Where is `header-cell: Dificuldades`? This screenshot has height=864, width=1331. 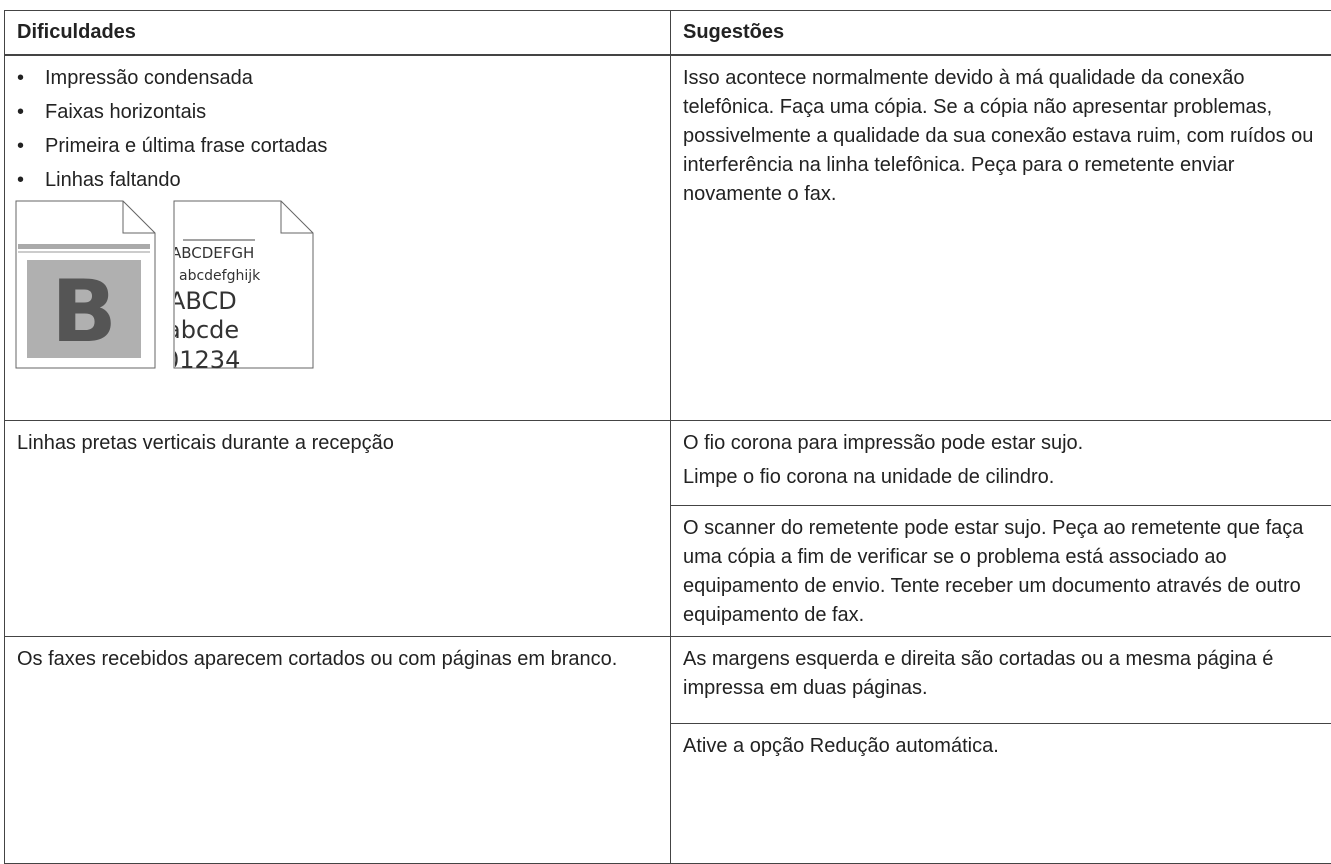
header-cell: Dificuldades is located at coordinates (338, 33).